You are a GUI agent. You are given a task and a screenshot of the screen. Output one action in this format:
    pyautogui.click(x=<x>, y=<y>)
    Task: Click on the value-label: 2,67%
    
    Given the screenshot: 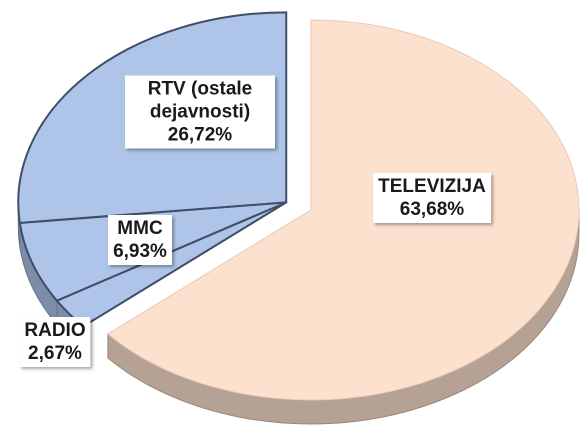 What is the action you would take?
    pyautogui.click(x=55, y=353)
    